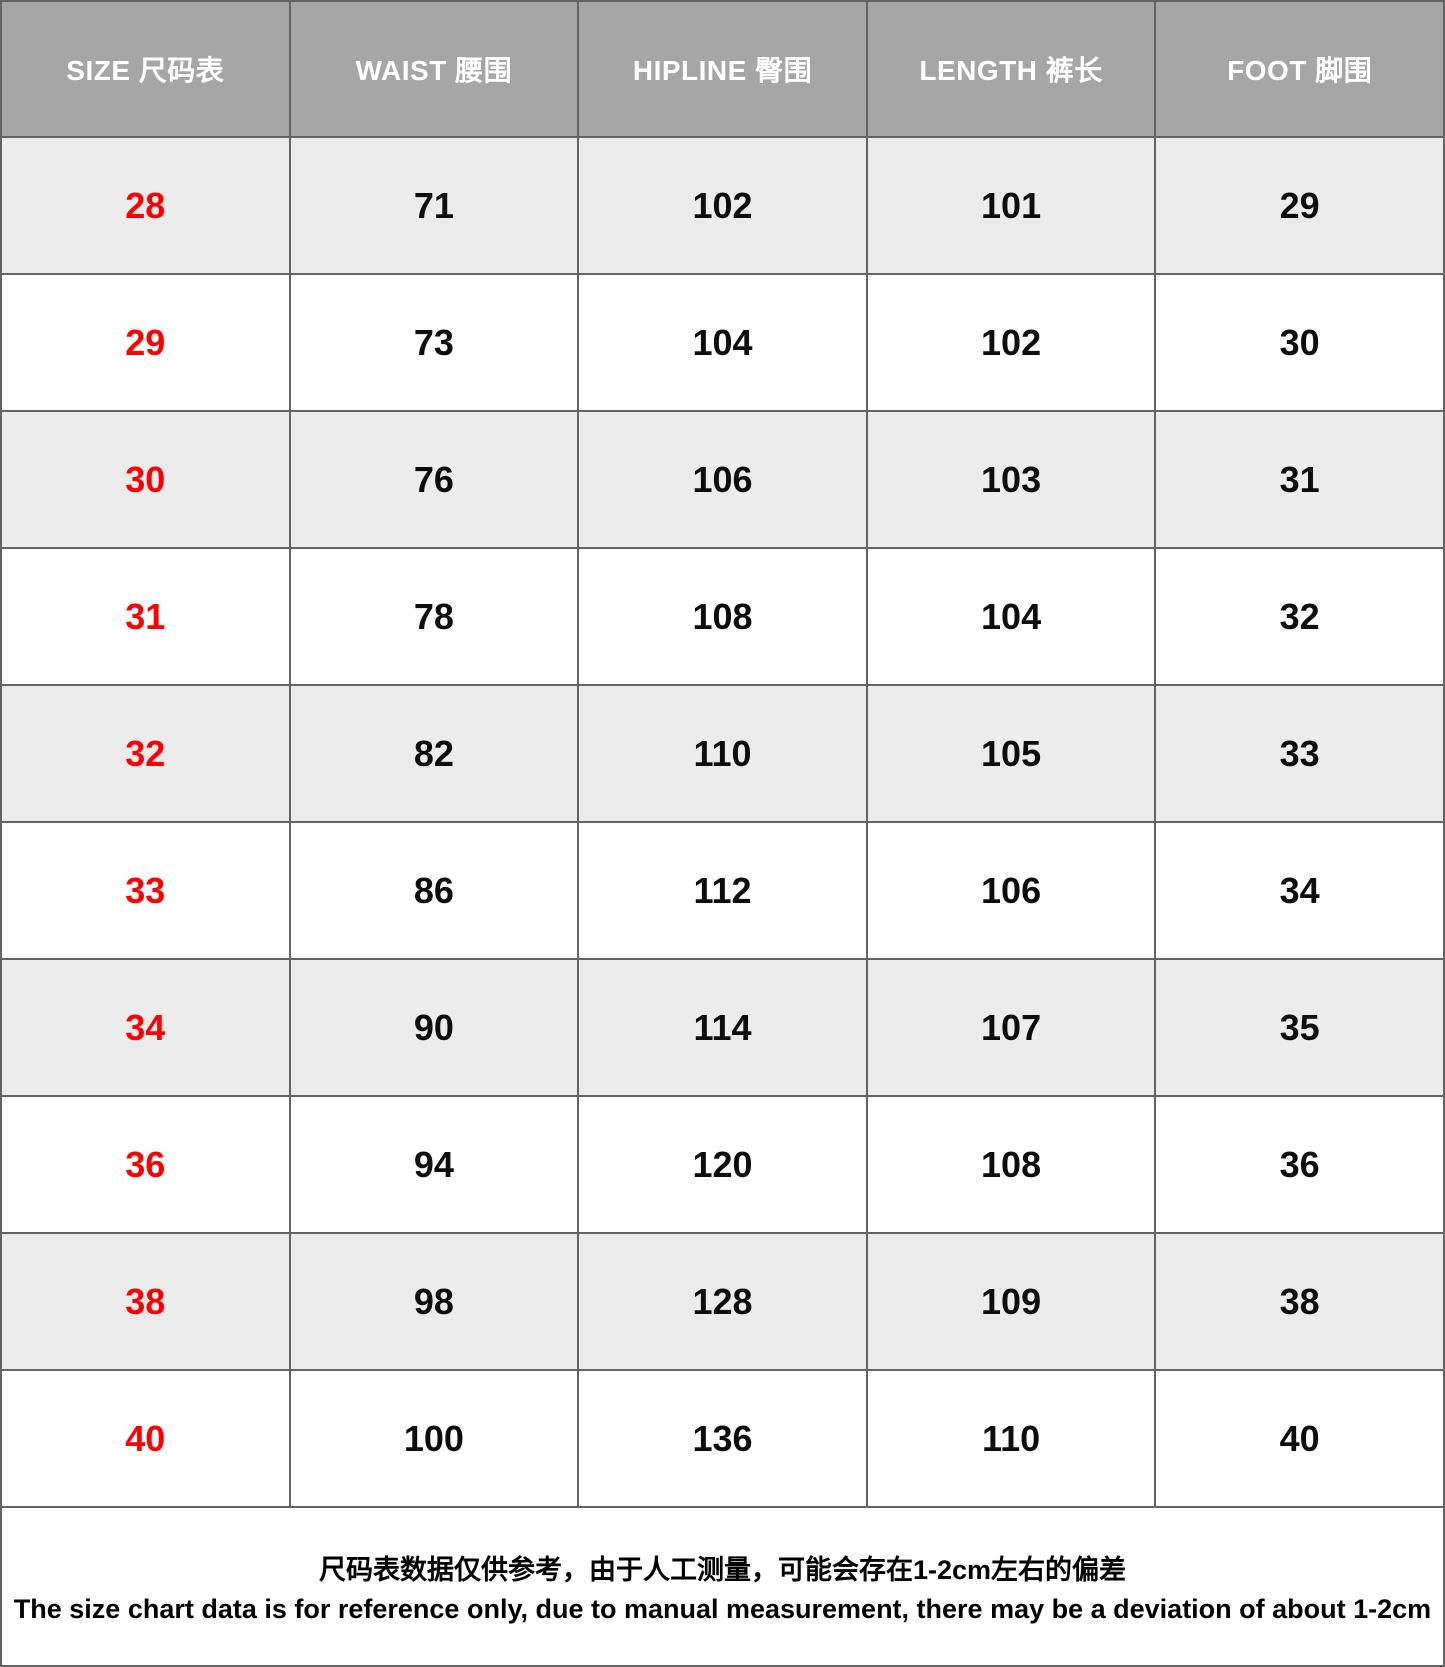  I want to click on table-row: 31 78 108 104 32, so click(722, 616).